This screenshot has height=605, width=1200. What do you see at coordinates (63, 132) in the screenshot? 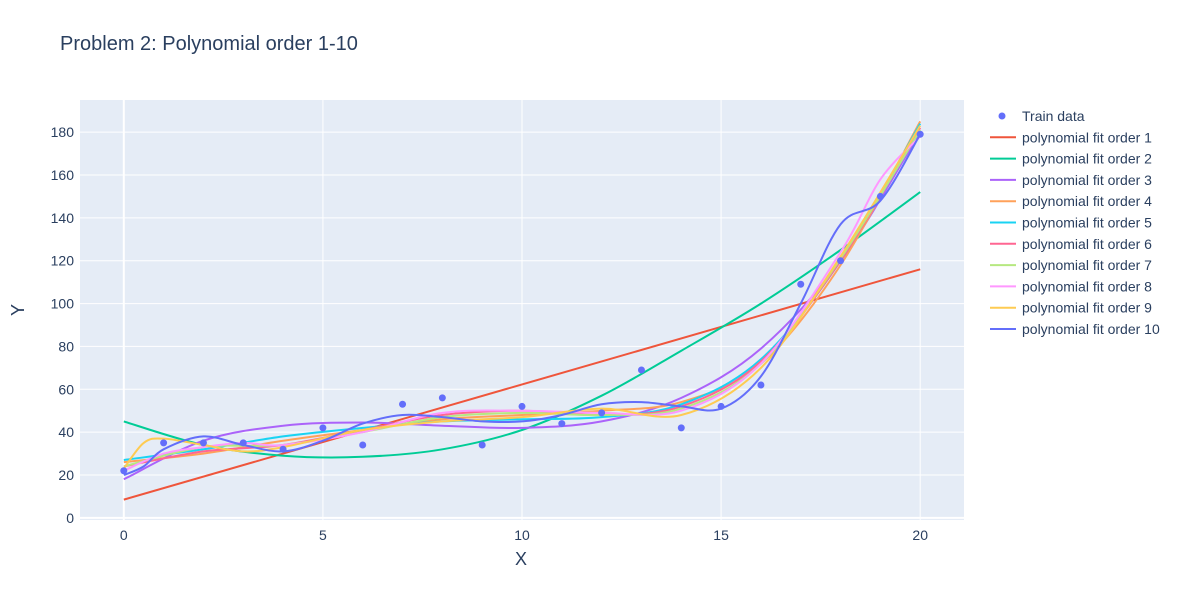
I see `y-tick-label: 180` at bounding box center [63, 132].